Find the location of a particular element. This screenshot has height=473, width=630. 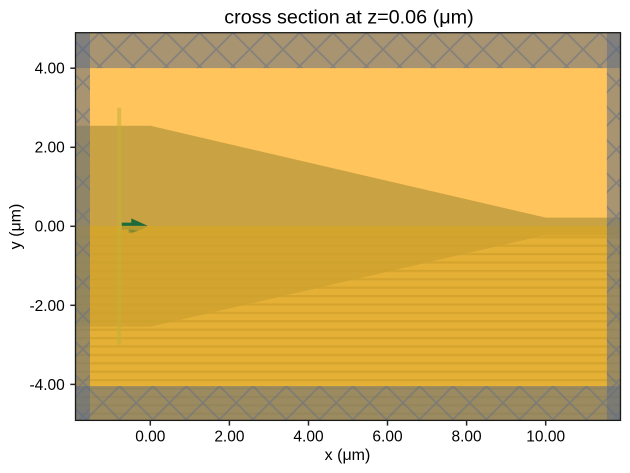

svg-text: y (μm) is located at coordinates (16, 227).